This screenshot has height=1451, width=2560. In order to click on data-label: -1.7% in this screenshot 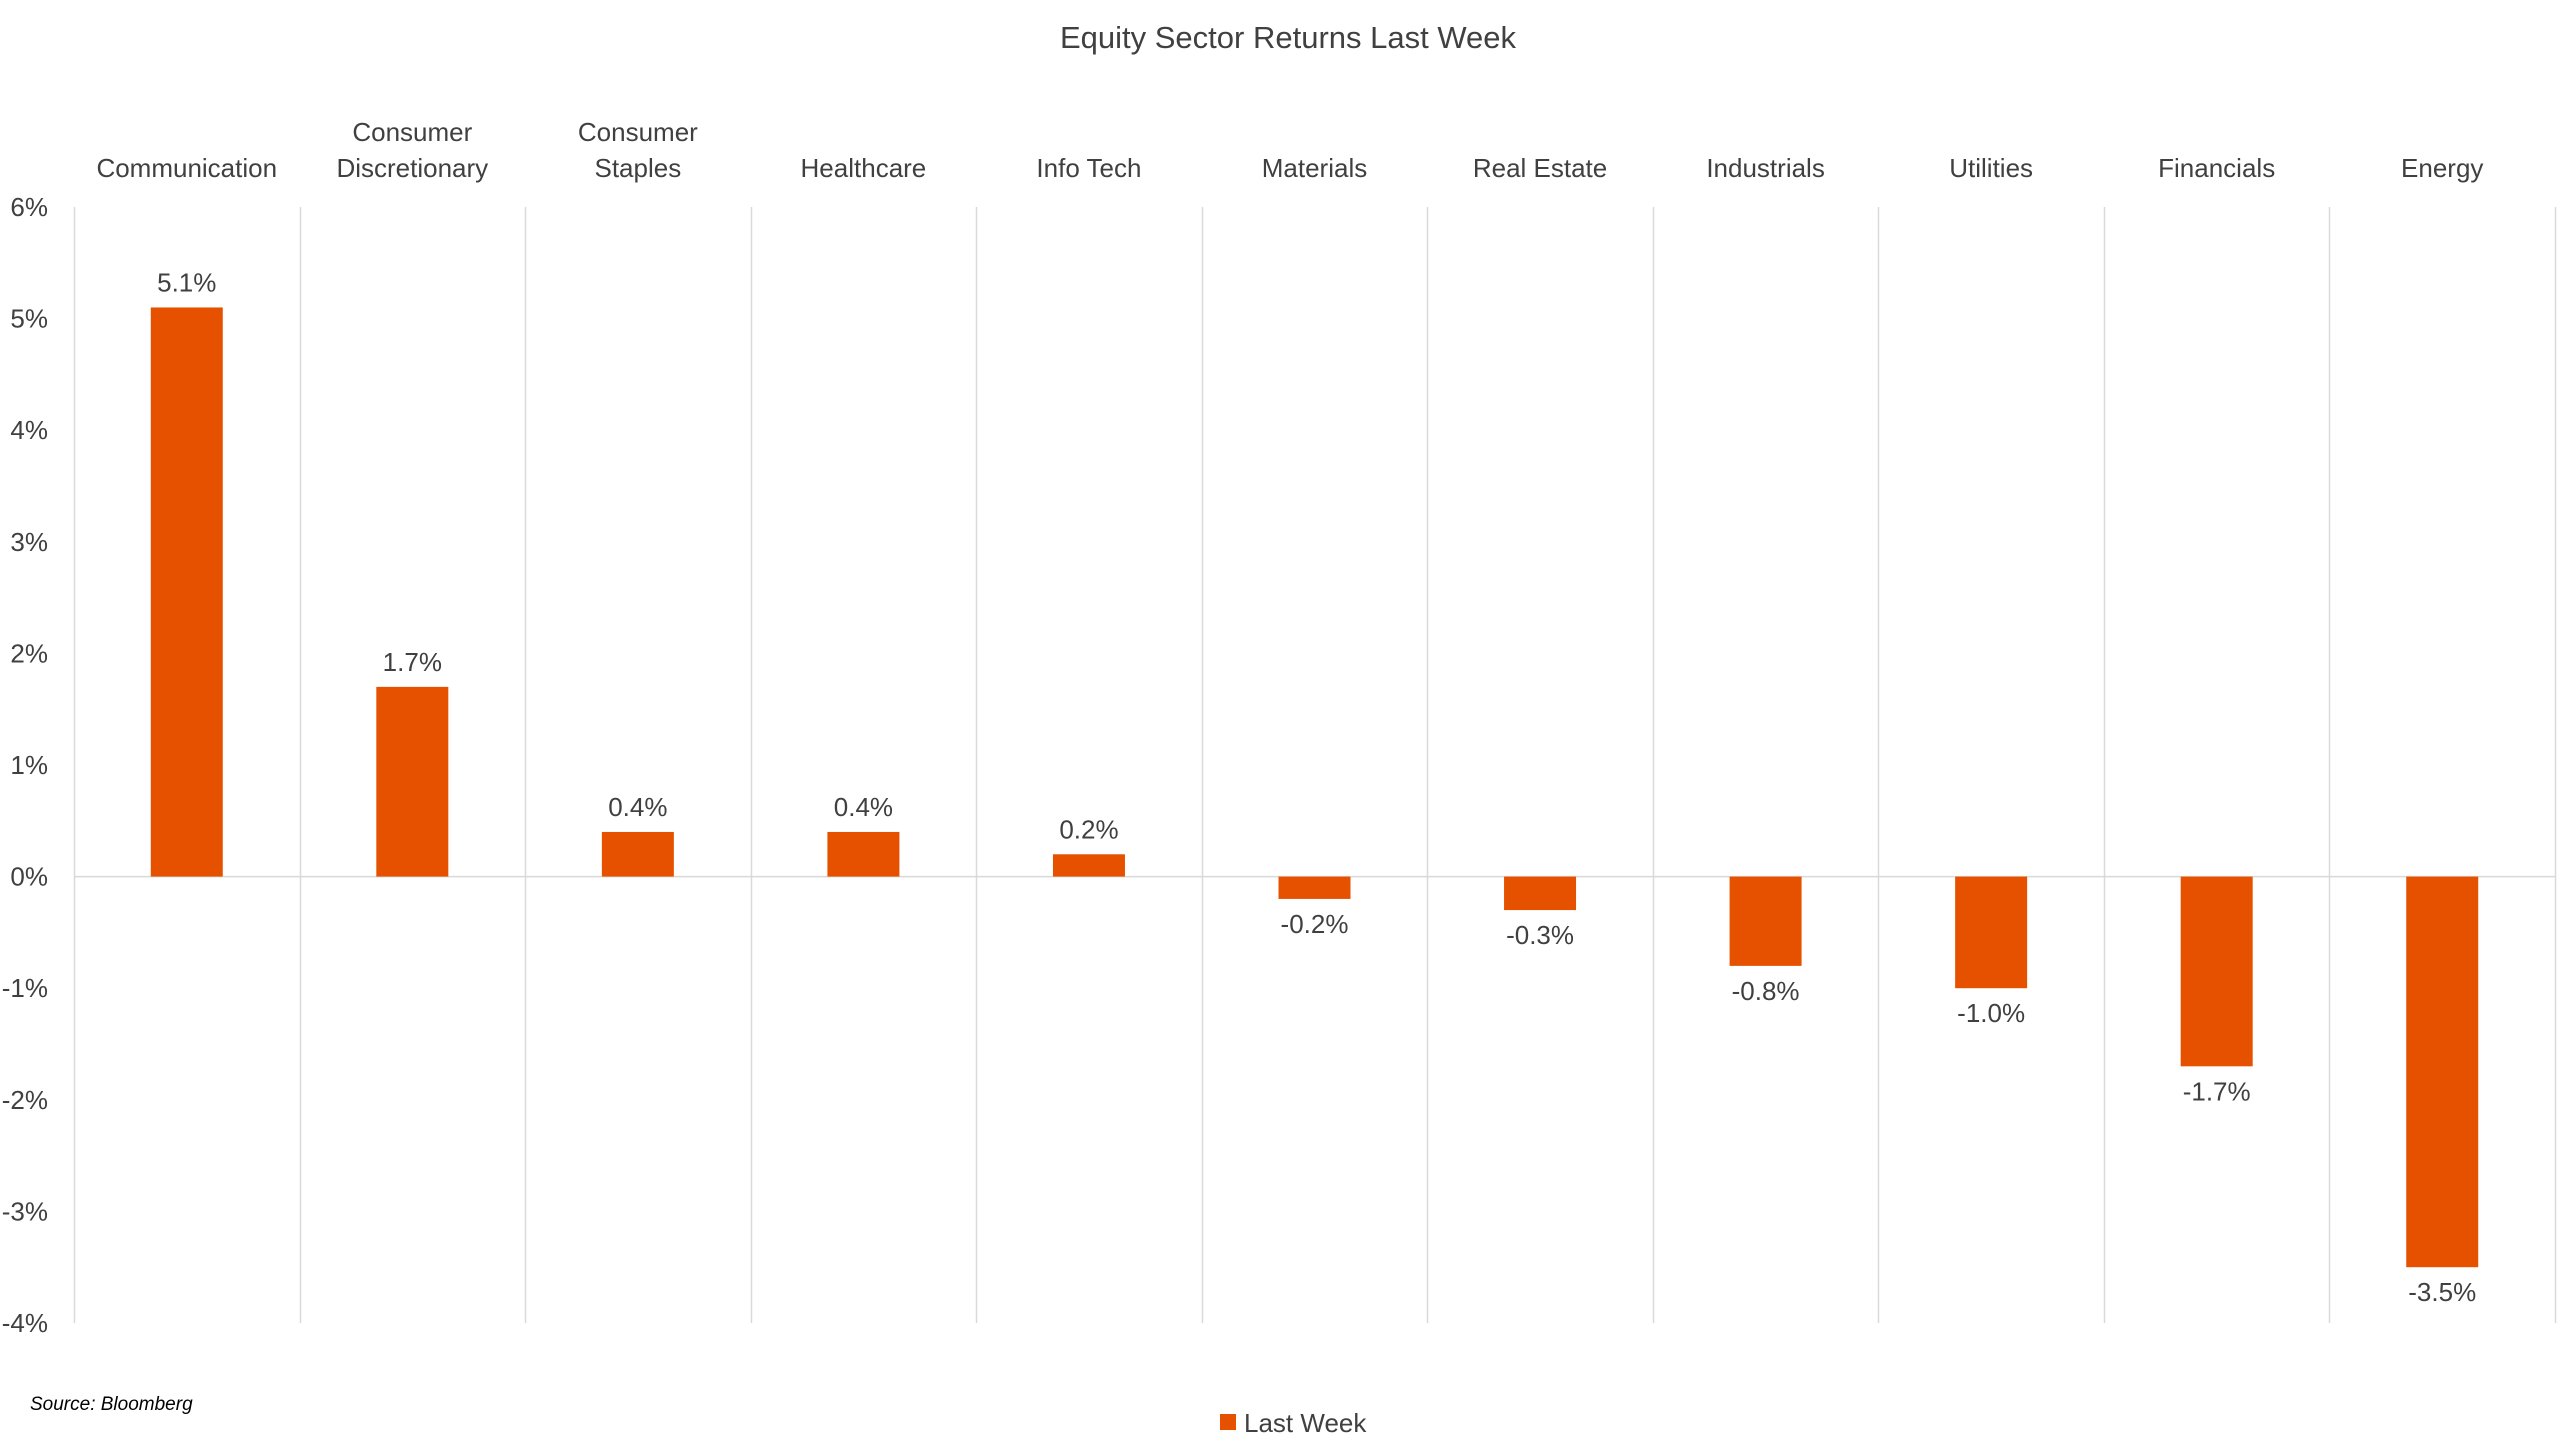, I will do `click(2217, 1091)`.